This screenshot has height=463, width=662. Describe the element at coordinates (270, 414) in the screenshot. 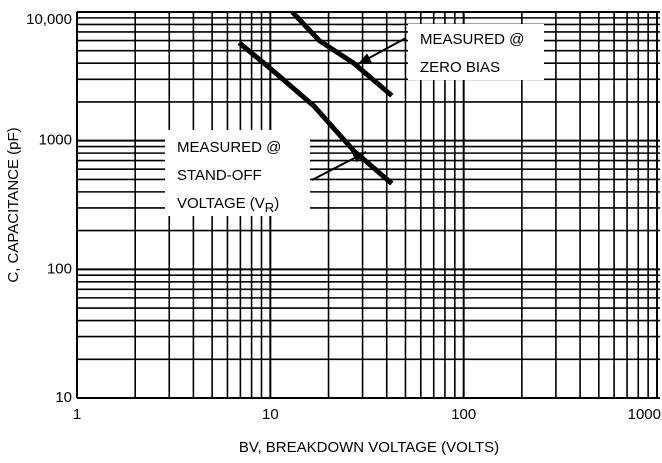

I see `x-tick-label: 10` at that location.